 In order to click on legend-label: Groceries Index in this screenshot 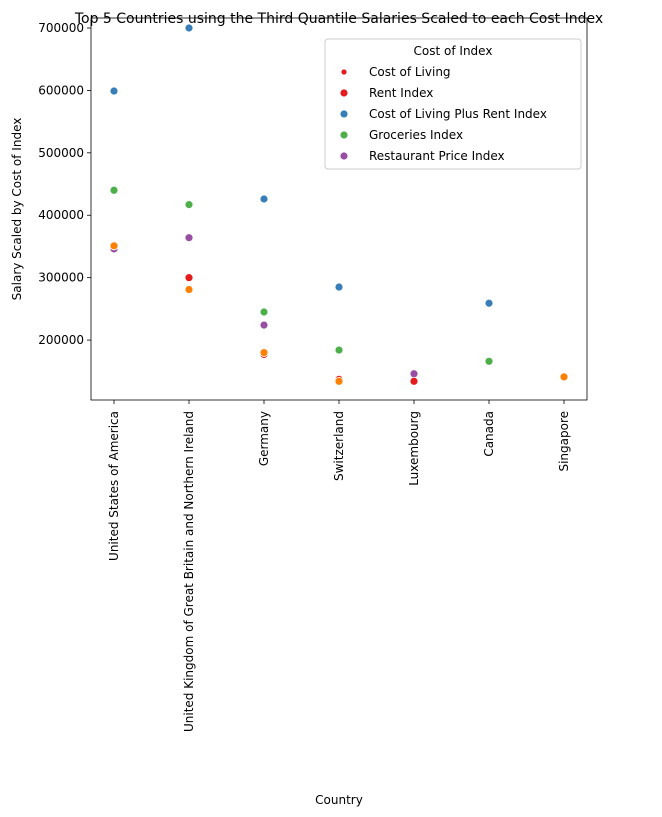, I will do `click(416, 135)`.